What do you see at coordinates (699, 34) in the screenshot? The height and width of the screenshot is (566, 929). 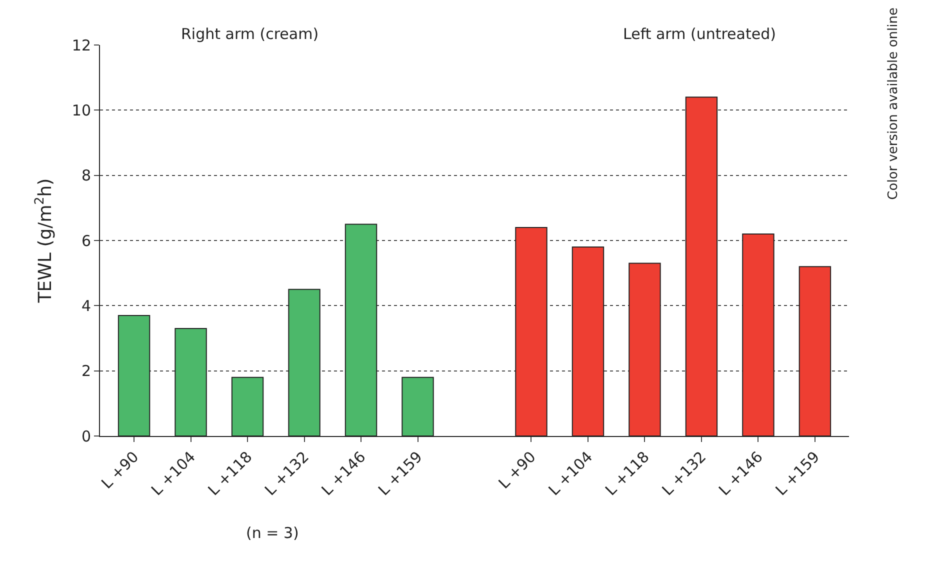 I see `text: Left arm (untreated)` at bounding box center [699, 34].